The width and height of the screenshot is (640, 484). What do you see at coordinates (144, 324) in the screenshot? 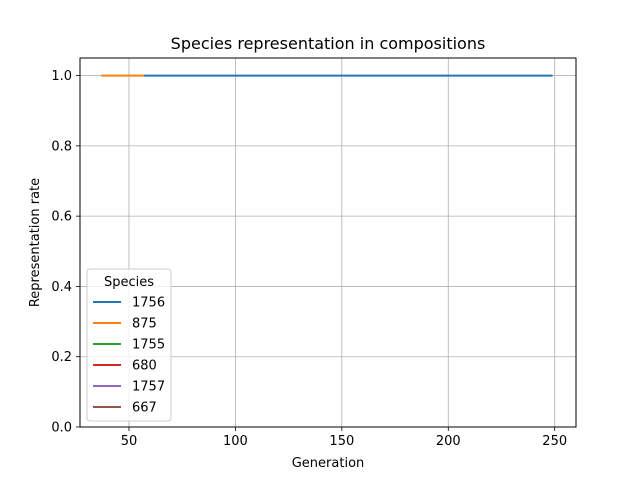
I see `legend-label-875: 875` at bounding box center [144, 324].